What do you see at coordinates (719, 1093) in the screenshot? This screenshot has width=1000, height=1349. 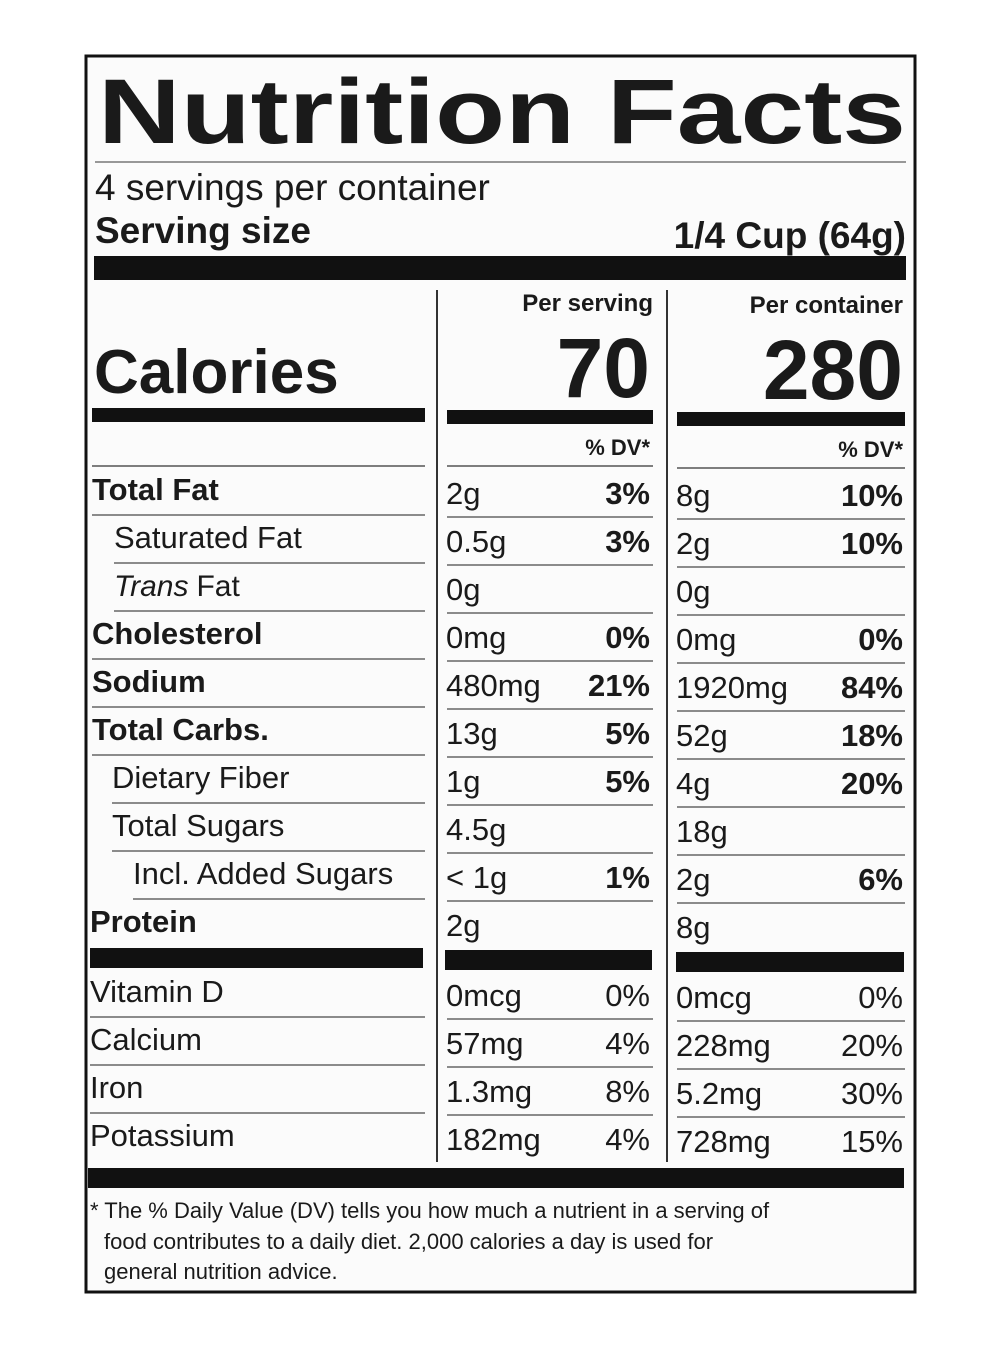 I see `container-amount: 5.2mg` at bounding box center [719, 1093].